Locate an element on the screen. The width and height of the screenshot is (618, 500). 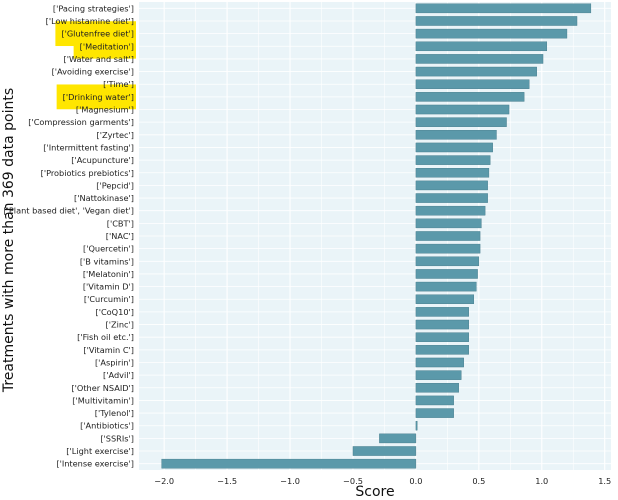
category-label: ['Fish oil etc.'] is located at coordinates (105, 337).